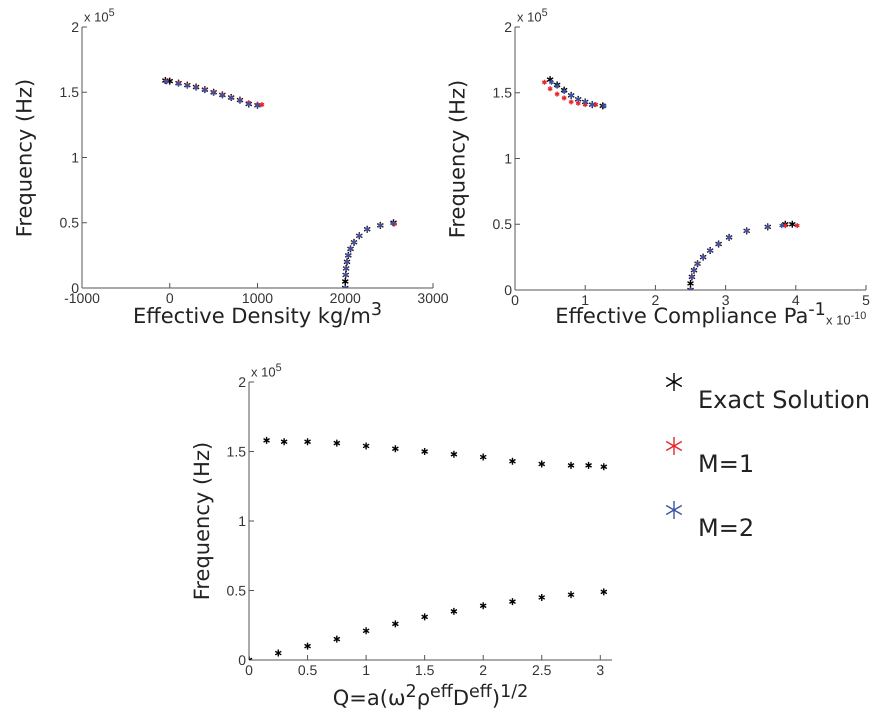 This screenshot has width=890, height=723. What do you see at coordinates (242, 660) in the screenshot?
I see `y-tick-label: 0` at bounding box center [242, 660].